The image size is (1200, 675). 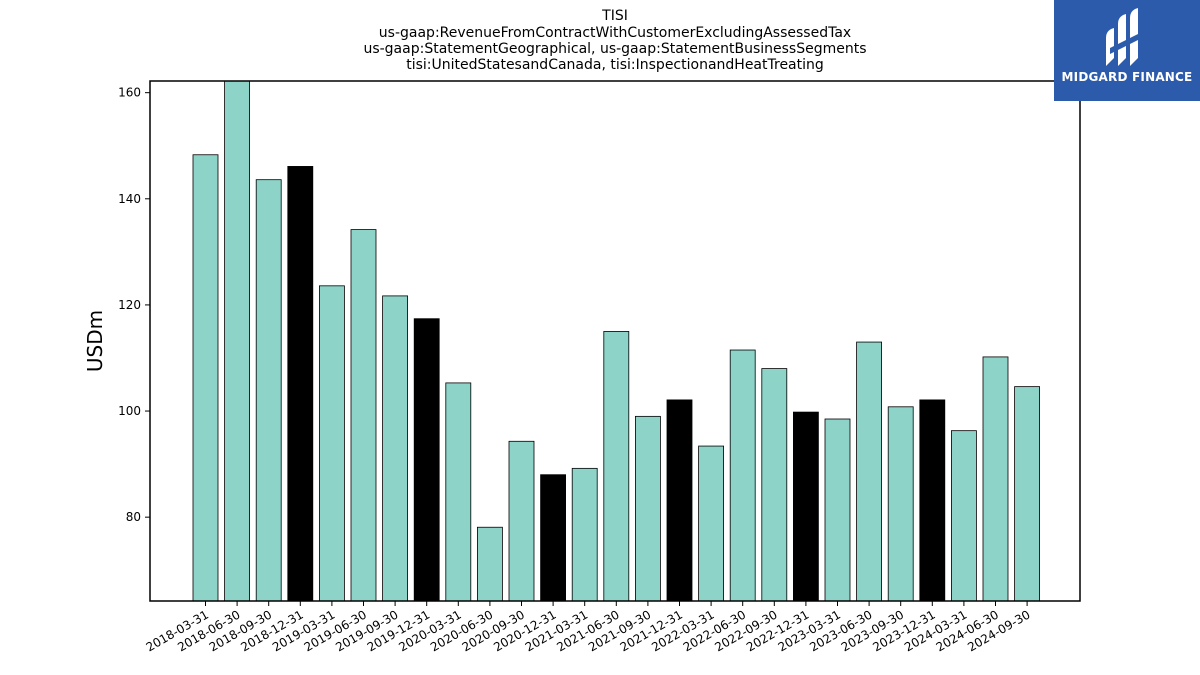 What do you see at coordinates (1124, 37) in the screenshot?
I see `logo-mark-icon` at bounding box center [1124, 37].